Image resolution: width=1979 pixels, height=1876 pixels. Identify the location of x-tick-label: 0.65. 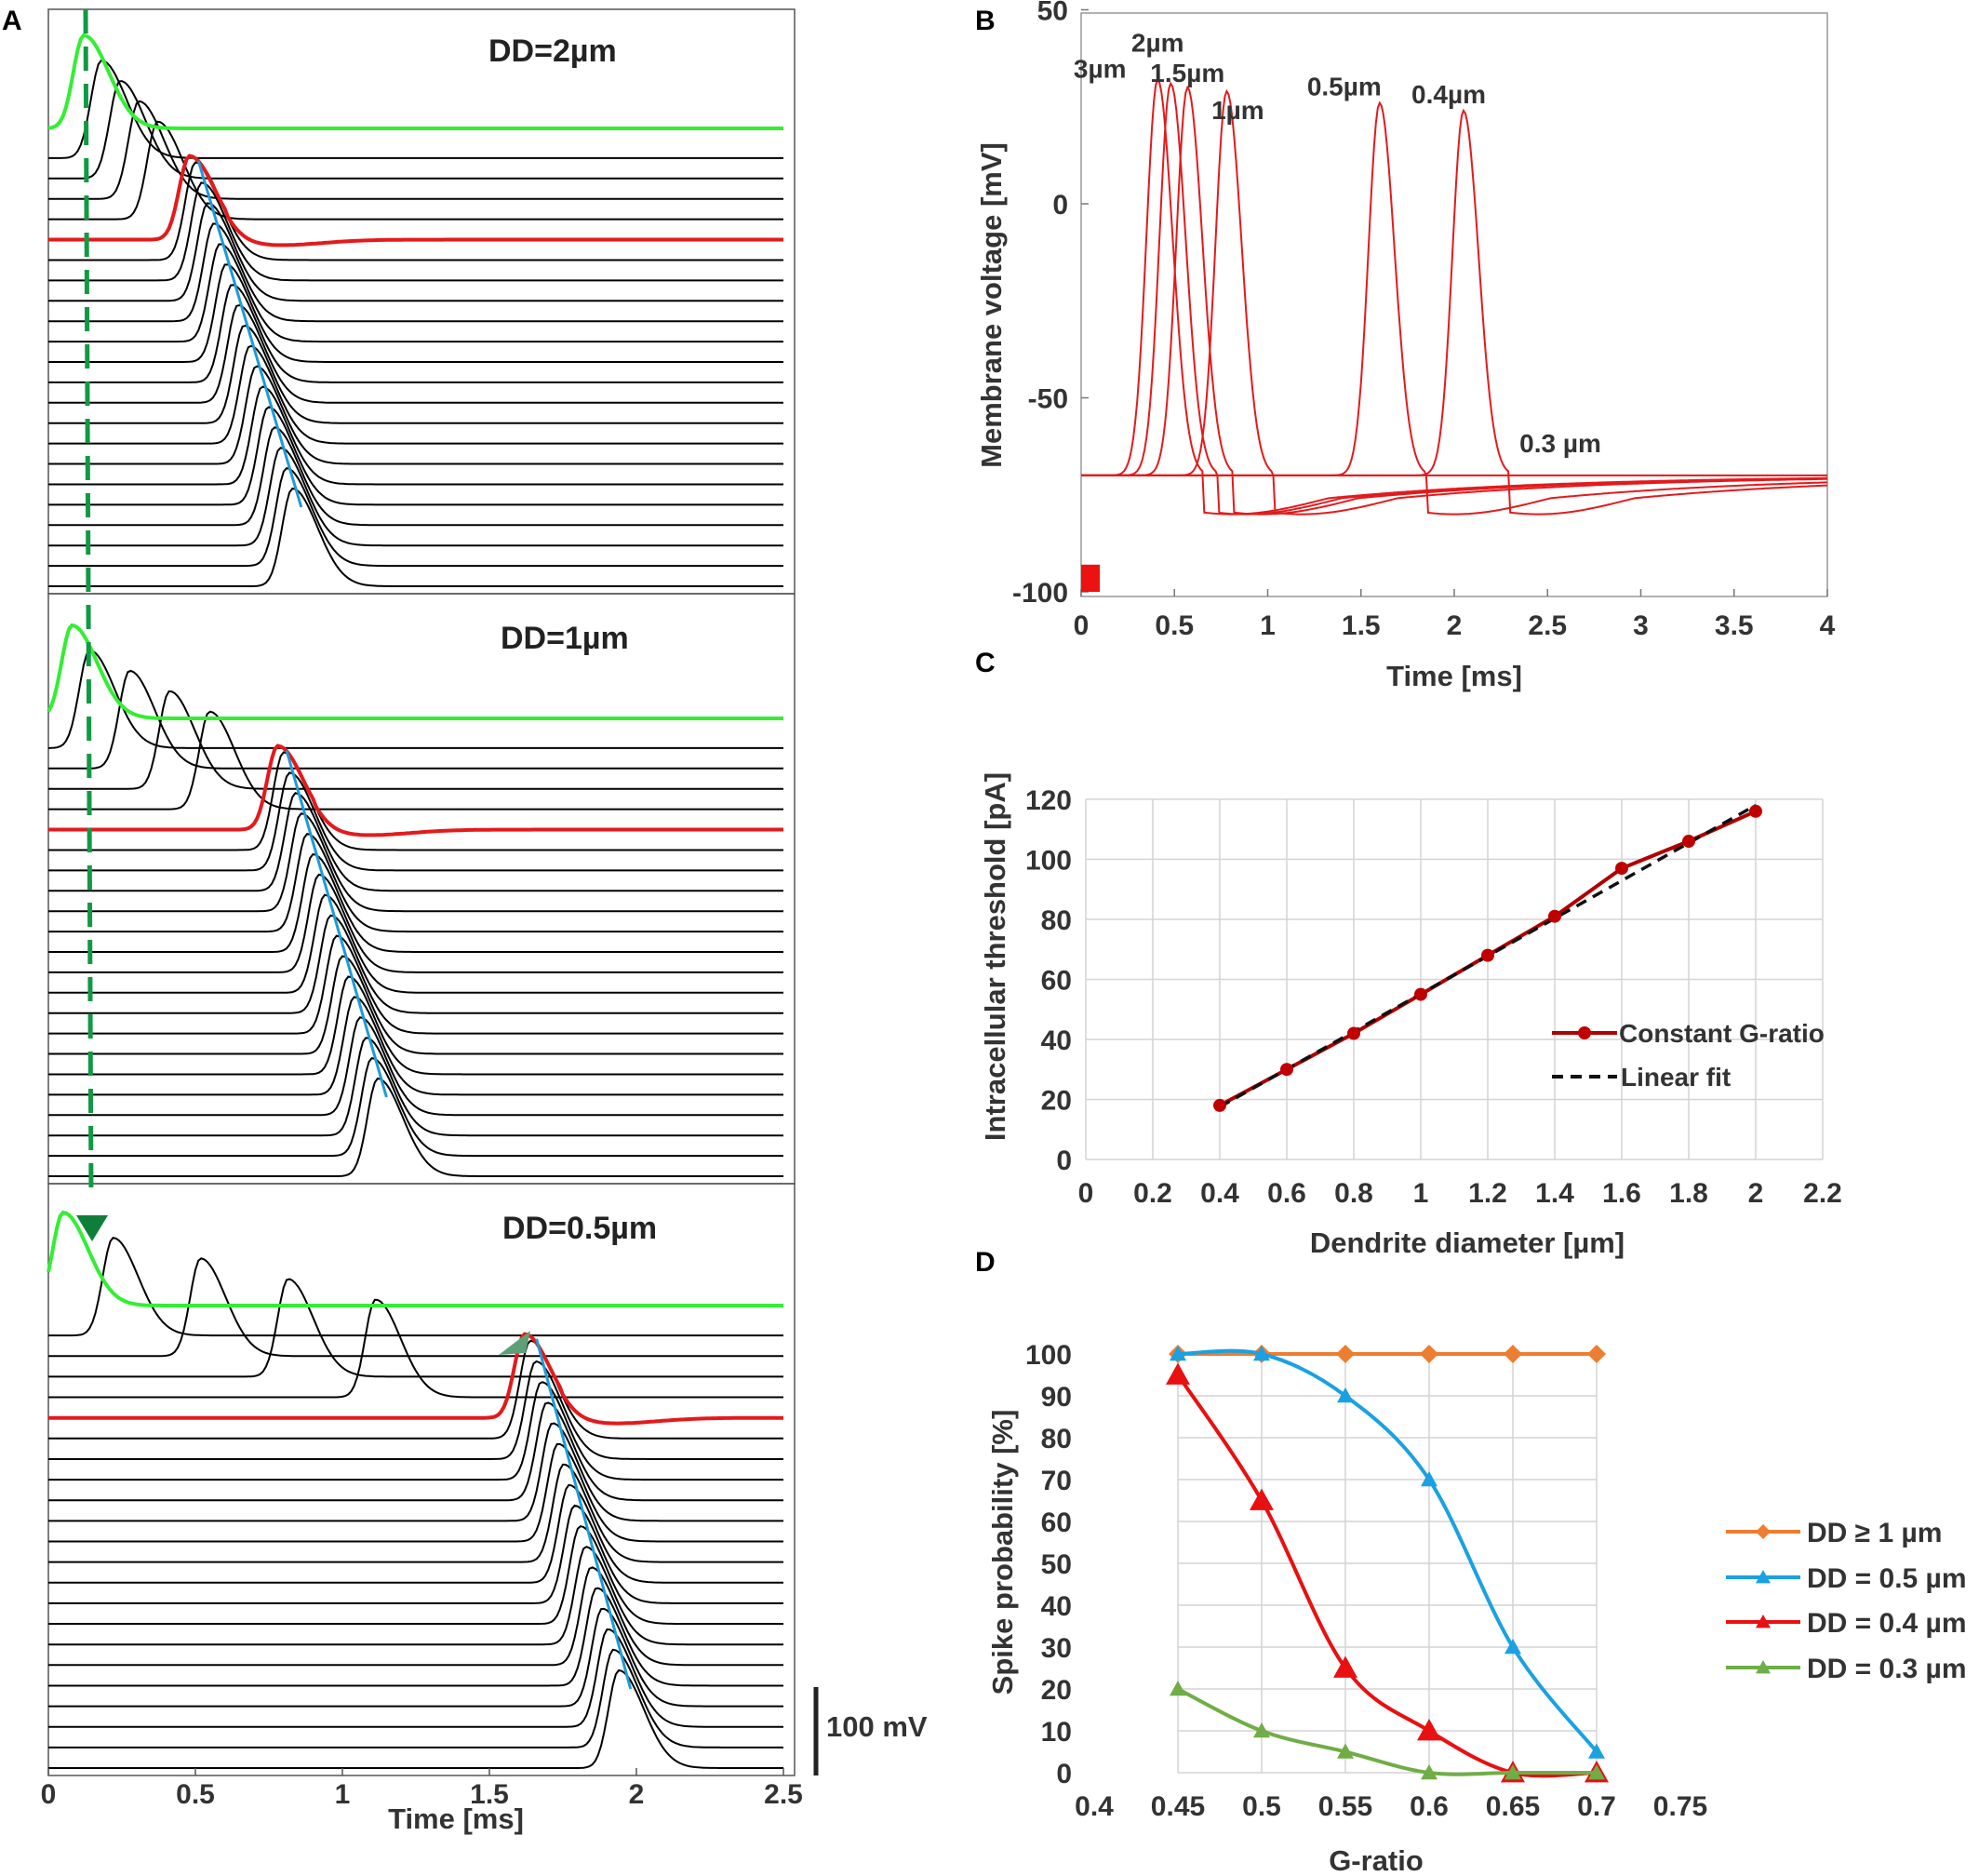
(1513, 1806).